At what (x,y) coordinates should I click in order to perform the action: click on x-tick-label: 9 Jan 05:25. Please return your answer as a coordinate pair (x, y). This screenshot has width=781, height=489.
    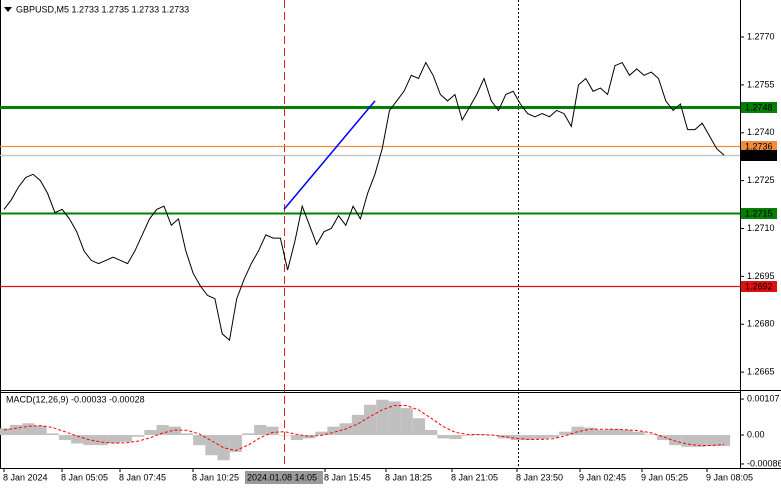
    Looking at the image, I should click on (664, 477).